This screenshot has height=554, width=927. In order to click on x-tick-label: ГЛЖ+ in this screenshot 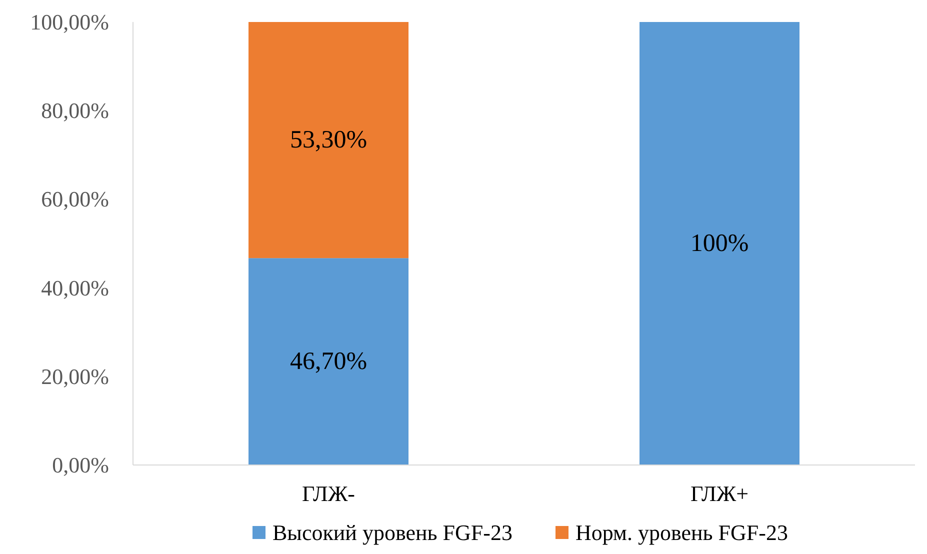, I will do `click(719, 493)`.